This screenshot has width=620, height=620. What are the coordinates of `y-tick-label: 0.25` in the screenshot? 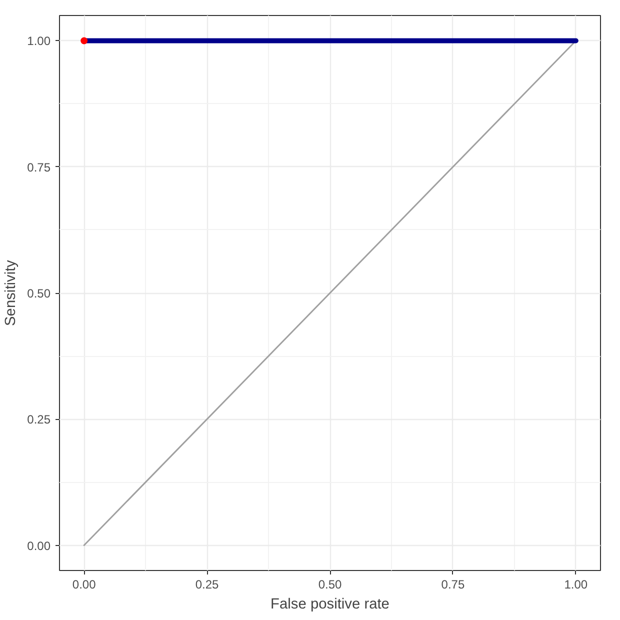 It's located at (39, 419).